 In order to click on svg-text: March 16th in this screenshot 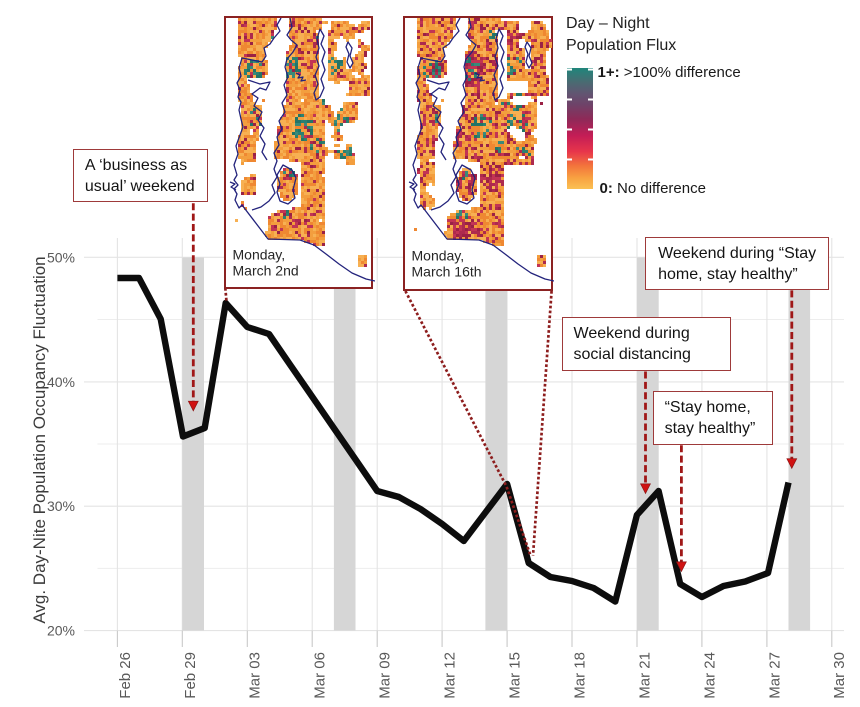, I will do `click(447, 271)`.